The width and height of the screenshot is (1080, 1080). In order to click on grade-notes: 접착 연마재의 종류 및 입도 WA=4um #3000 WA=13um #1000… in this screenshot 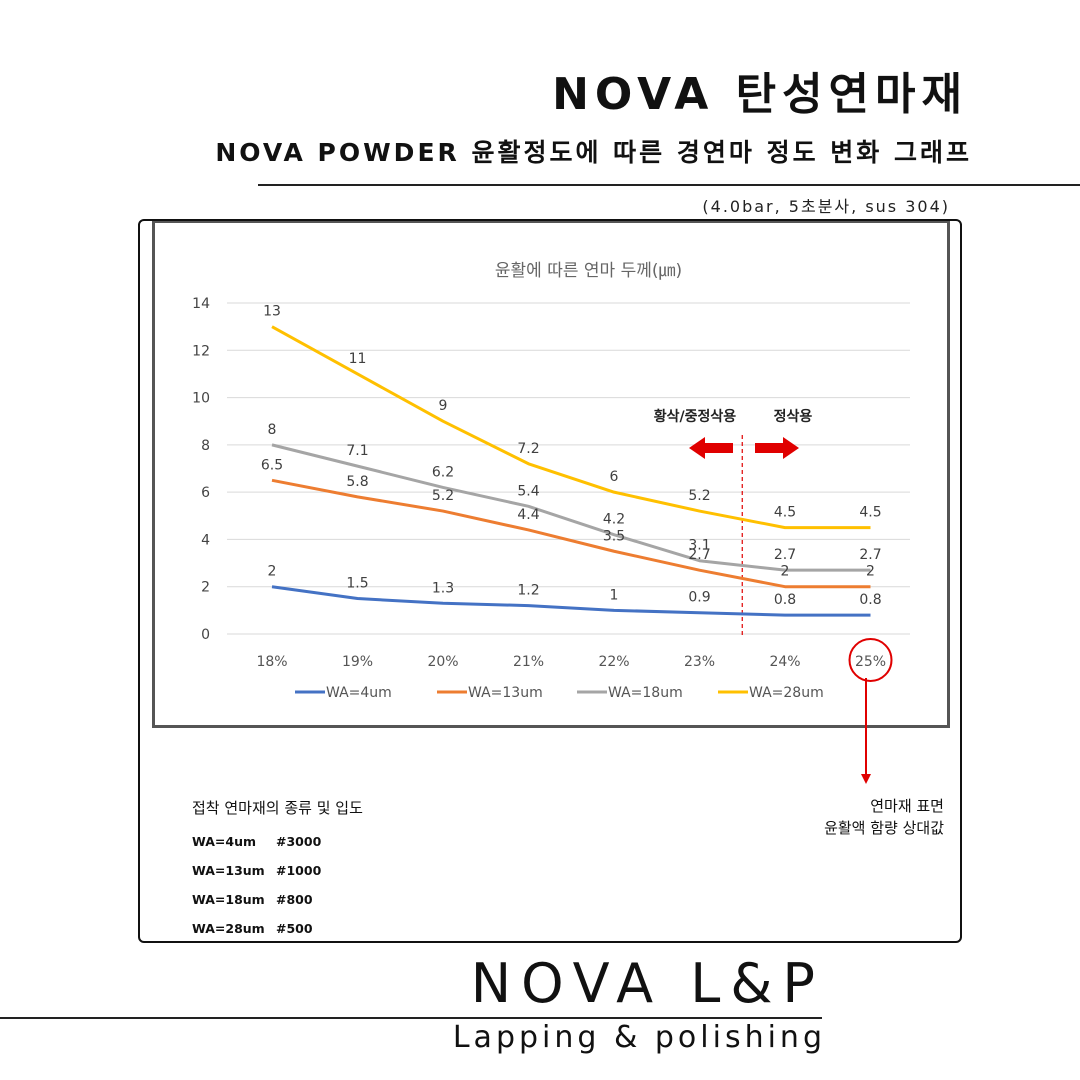, I will do `click(277, 873)`.